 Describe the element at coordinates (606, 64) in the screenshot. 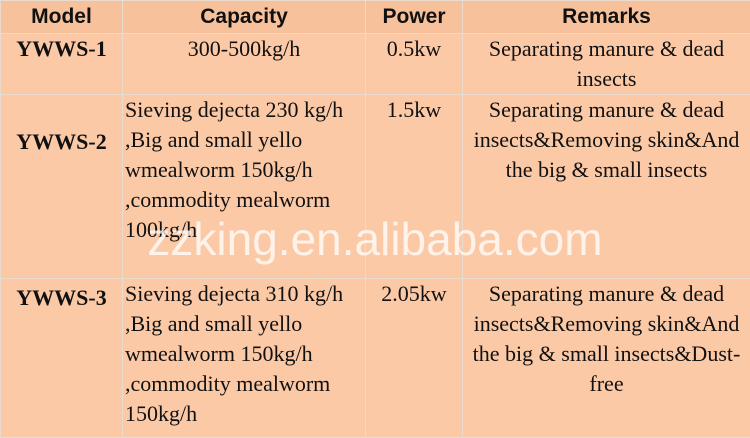

I see `remarks-cell: Separating manure & dead insects` at that location.